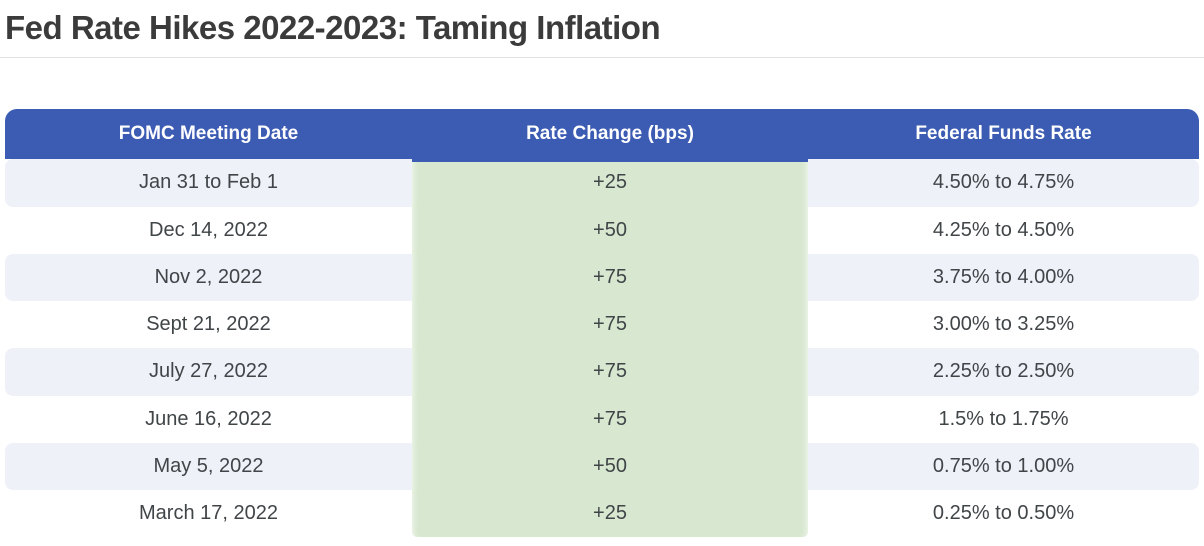  What do you see at coordinates (1003, 465) in the screenshot?
I see `funds-rate-cell: 0.75% to 1.00%` at bounding box center [1003, 465].